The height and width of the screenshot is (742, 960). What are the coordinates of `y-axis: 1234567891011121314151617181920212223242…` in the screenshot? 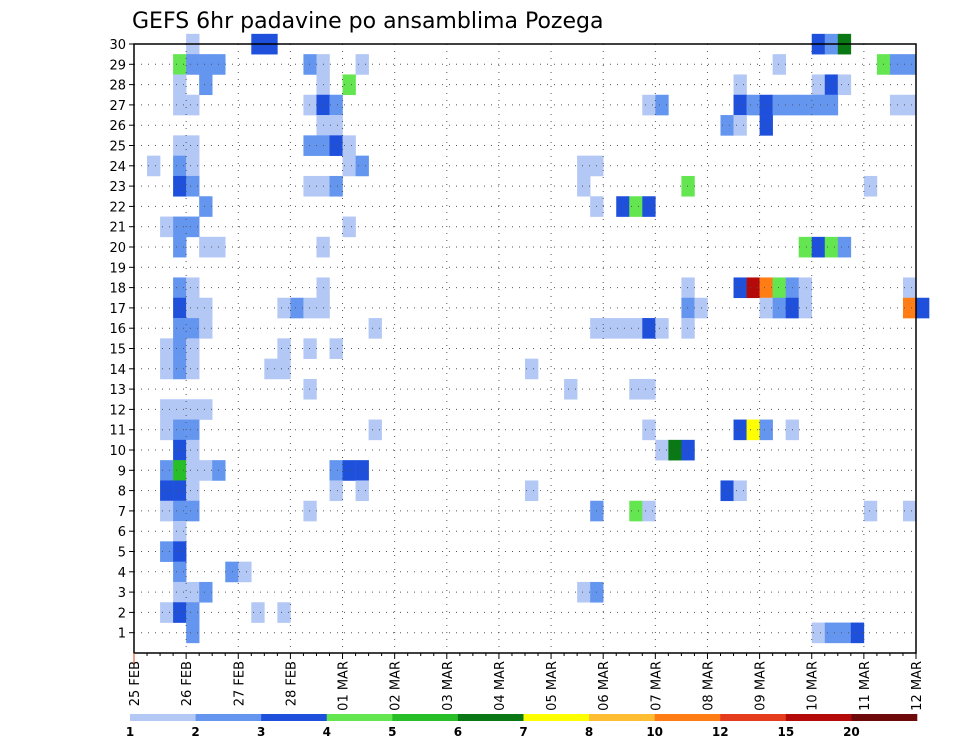 It's located at (121, 340).